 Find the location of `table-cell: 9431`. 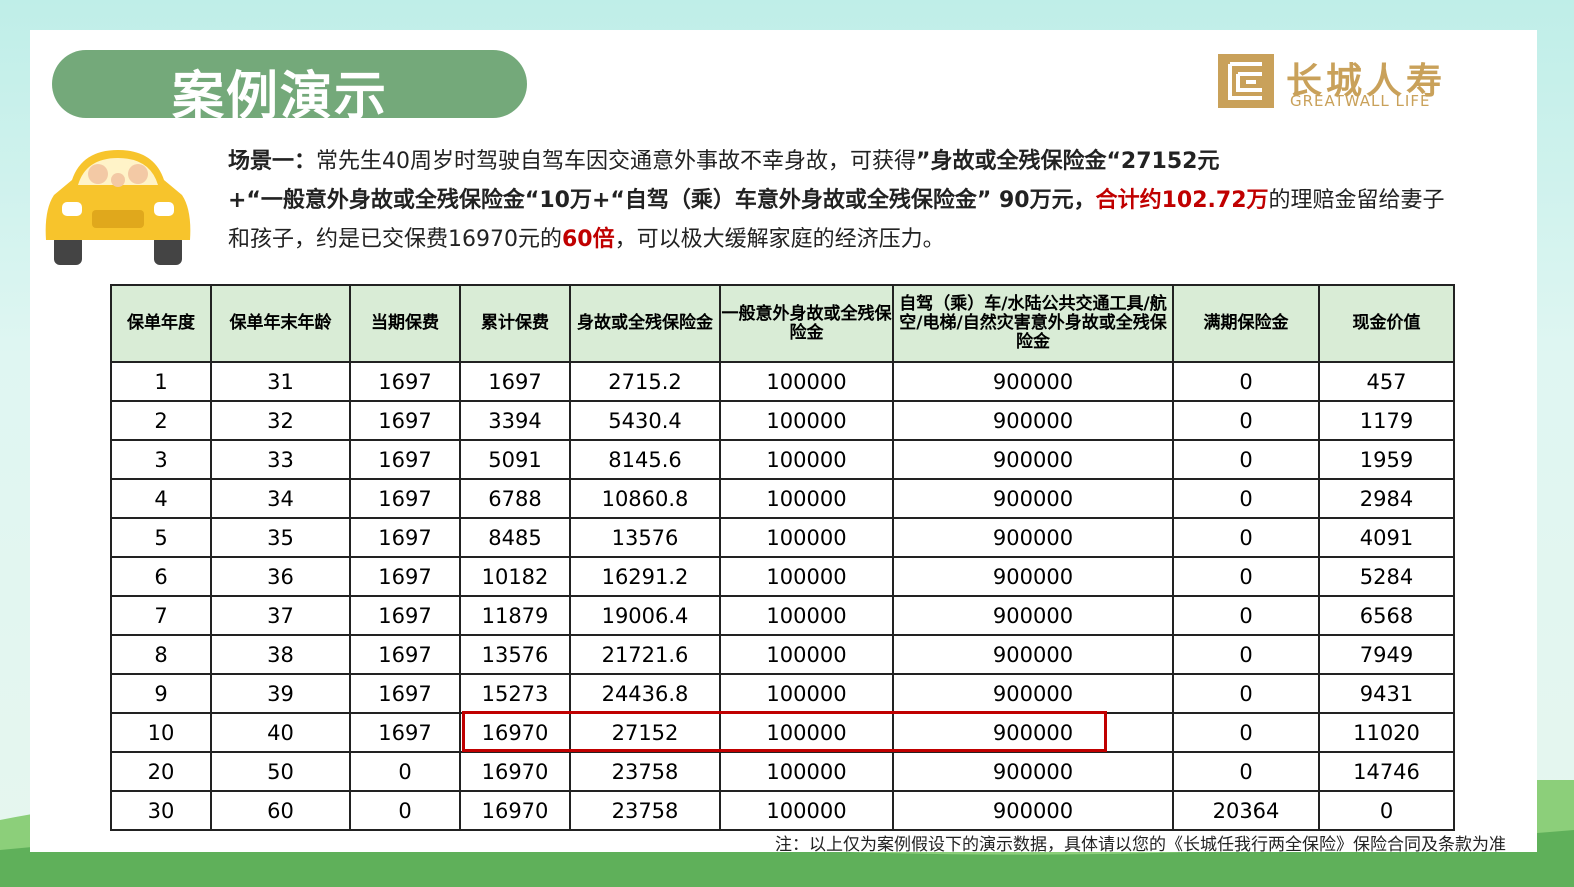

table-cell: 9431 is located at coordinates (1386, 693).